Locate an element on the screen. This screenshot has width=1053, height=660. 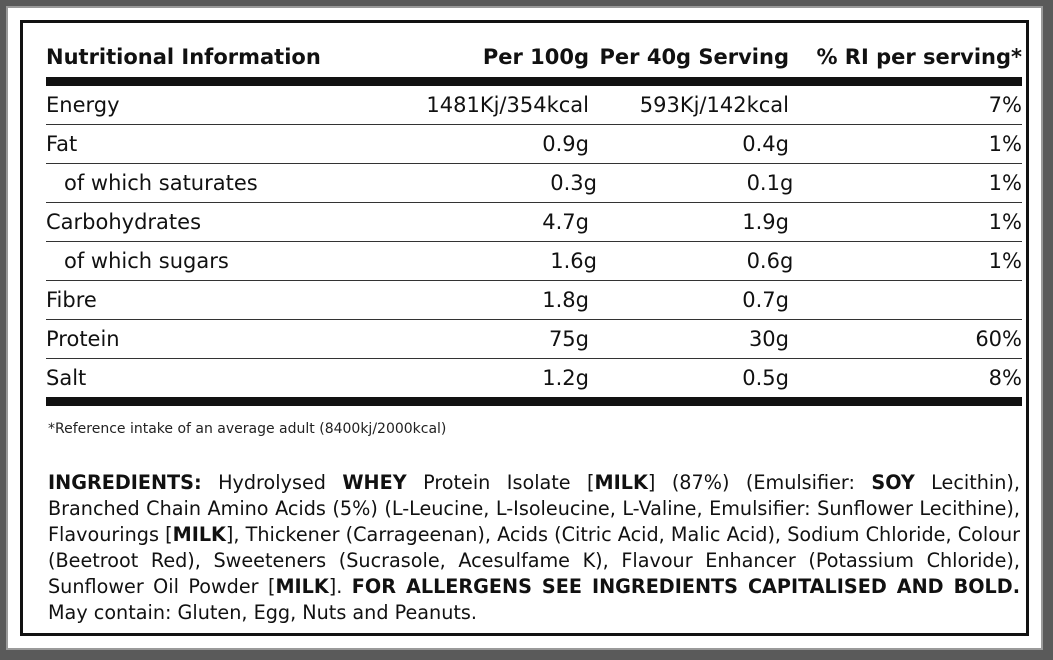
row-per-100g: 1.8g is located at coordinates (565, 299).